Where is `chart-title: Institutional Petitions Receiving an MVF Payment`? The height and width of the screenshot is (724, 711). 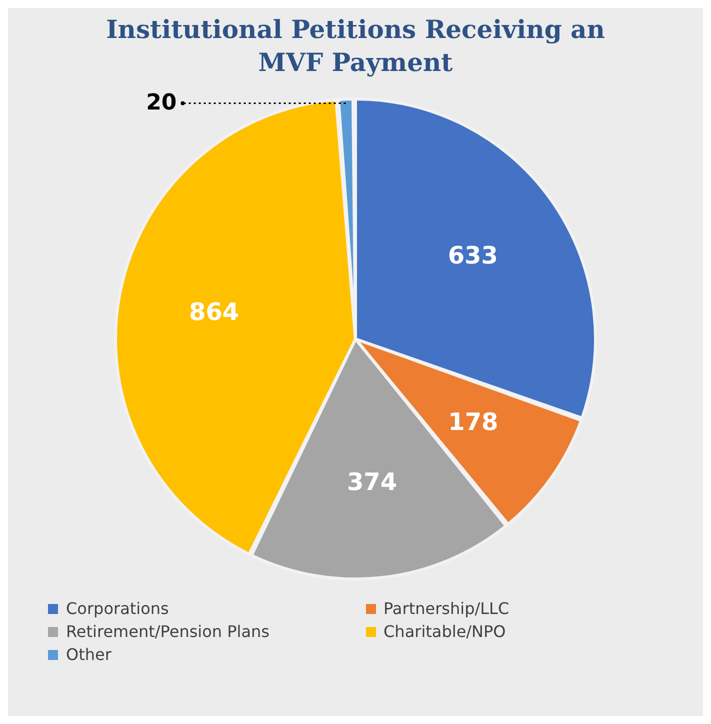 chart-title: Institutional Petitions Receiving an MVF Payment is located at coordinates (355, 46).